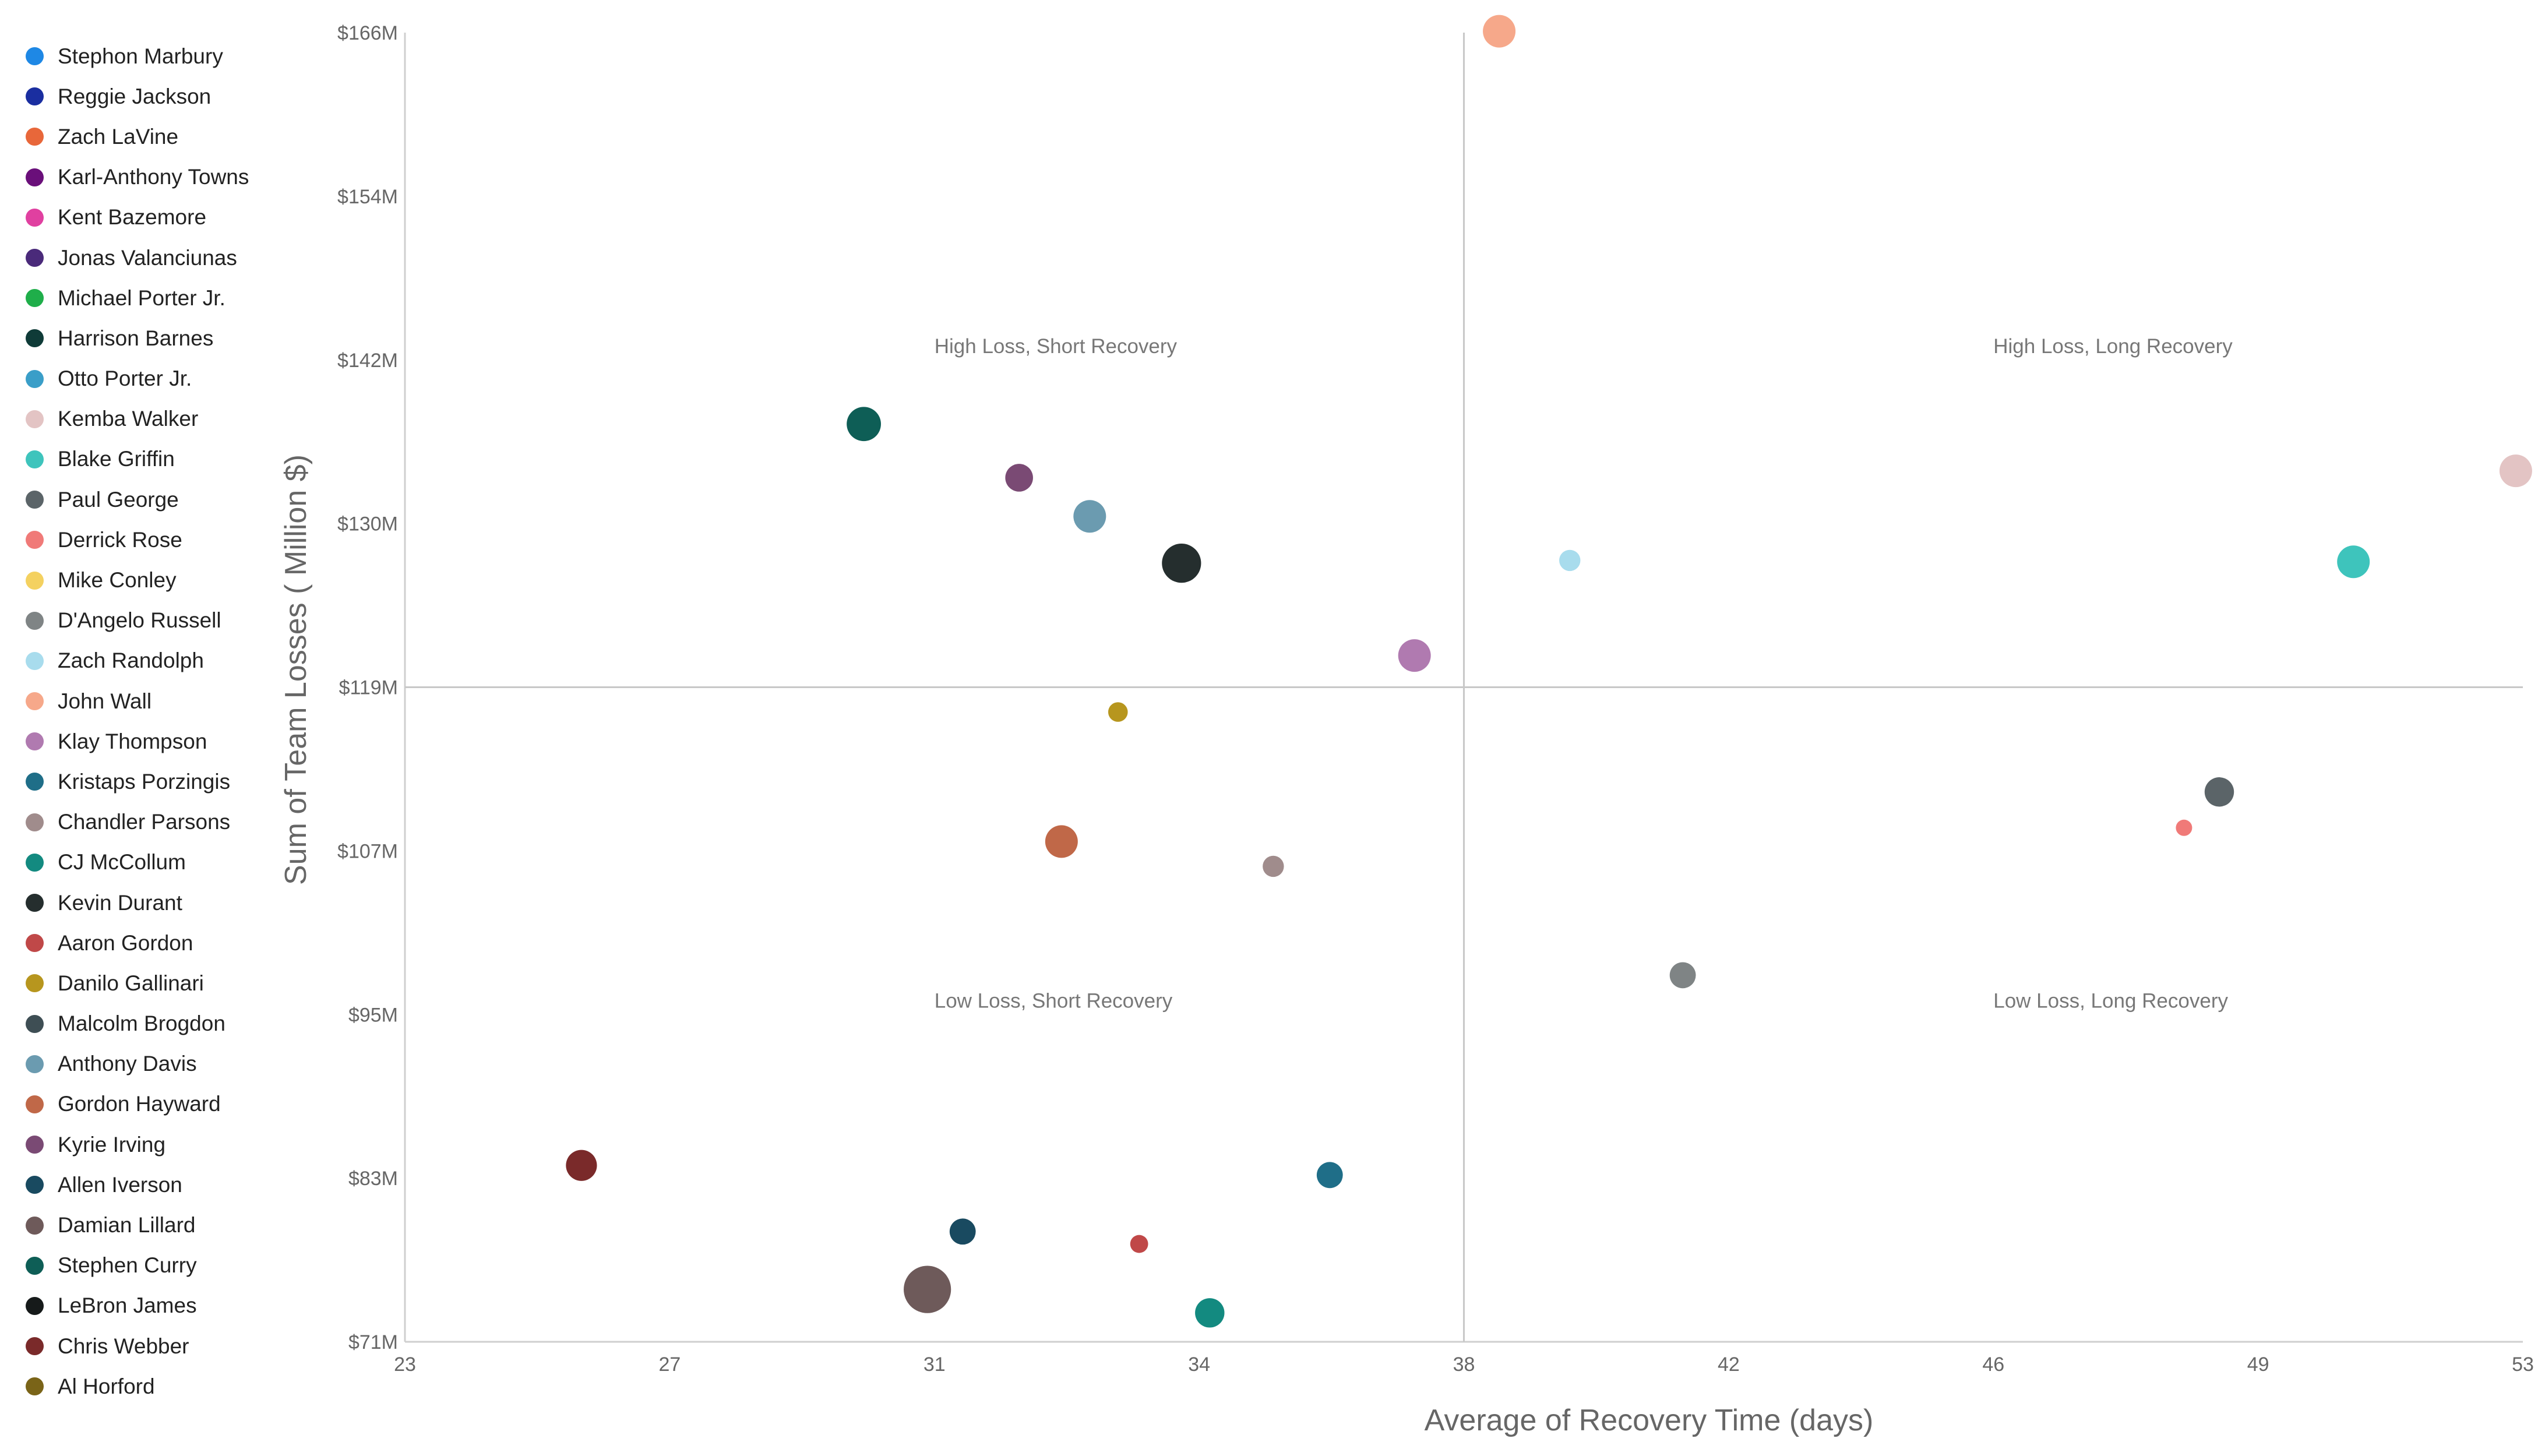 This screenshot has height=1456, width=2545. Describe the element at coordinates (118, 580) in the screenshot. I see `legend-label: Mike Conley` at that location.